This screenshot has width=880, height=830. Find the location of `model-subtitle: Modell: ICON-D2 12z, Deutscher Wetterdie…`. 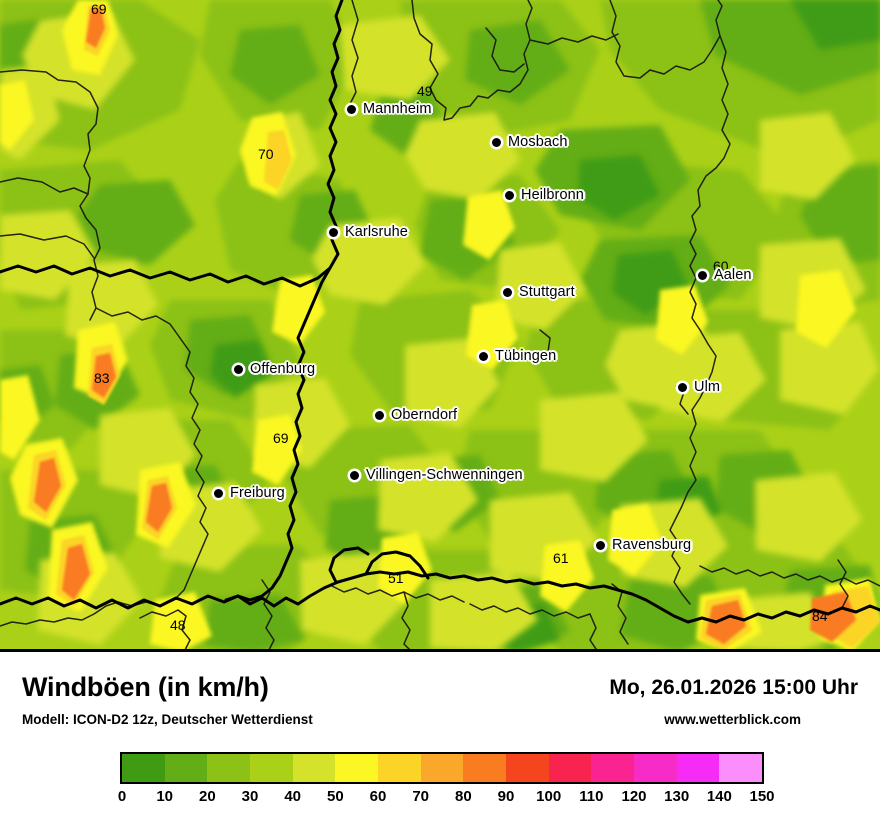

model-subtitle: Modell: ICON-D2 12z, Deutscher Wetterdie… is located at coordinates (167, 719).